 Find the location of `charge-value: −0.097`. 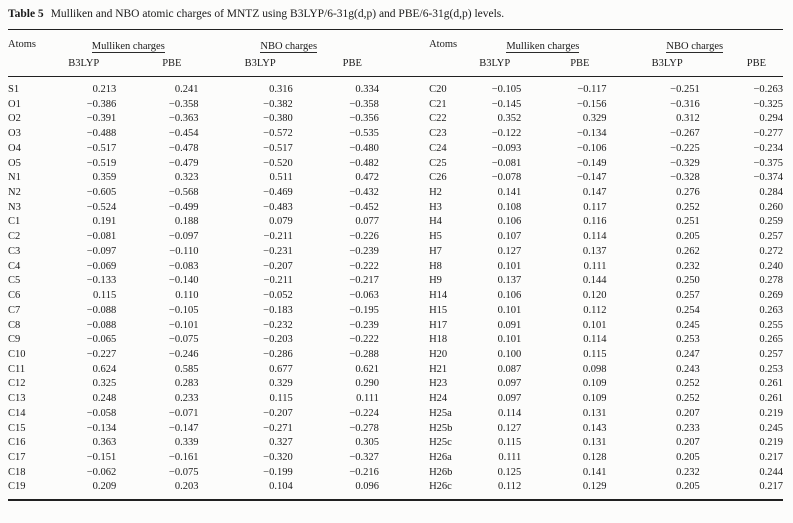

charge-value: −0.097 is located at coordinates (101, 251).